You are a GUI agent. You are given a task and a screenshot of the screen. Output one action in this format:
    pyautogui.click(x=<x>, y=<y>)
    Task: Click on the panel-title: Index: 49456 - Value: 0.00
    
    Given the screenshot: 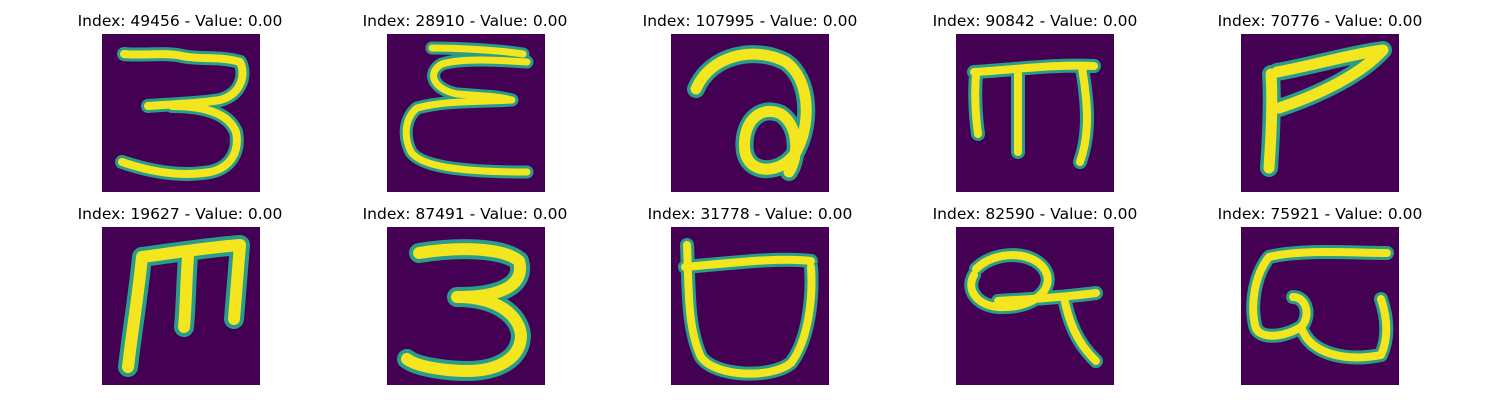 What is the action you would take?
    pyautogui.click(x=180, y=21)
    